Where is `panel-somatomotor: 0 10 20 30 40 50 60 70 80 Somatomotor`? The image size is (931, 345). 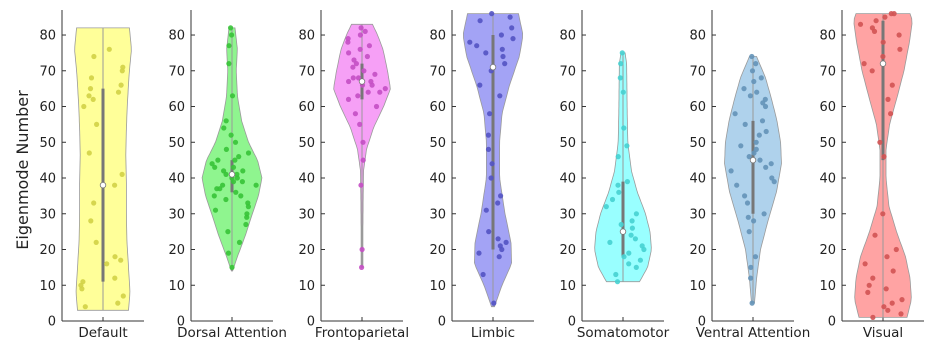
panel-somatomotor: 0 10 20 30 40 50 60 70 80 Somatomotor is located at coordinates (614, 175).